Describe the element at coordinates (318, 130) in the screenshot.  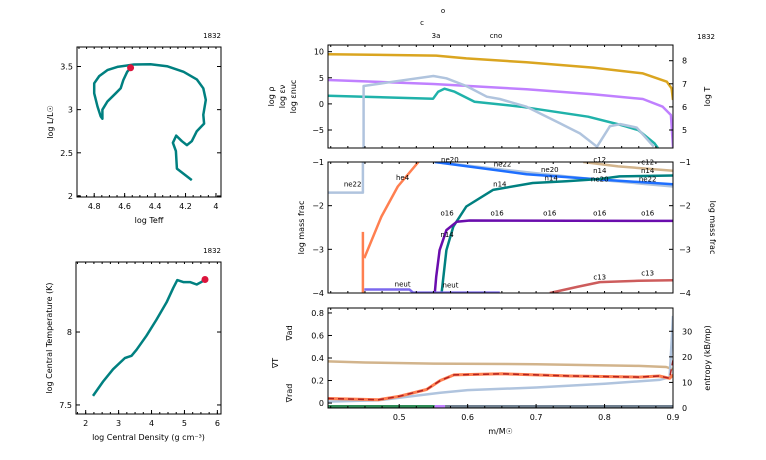
I see `y-tick-label: −5` at that location.